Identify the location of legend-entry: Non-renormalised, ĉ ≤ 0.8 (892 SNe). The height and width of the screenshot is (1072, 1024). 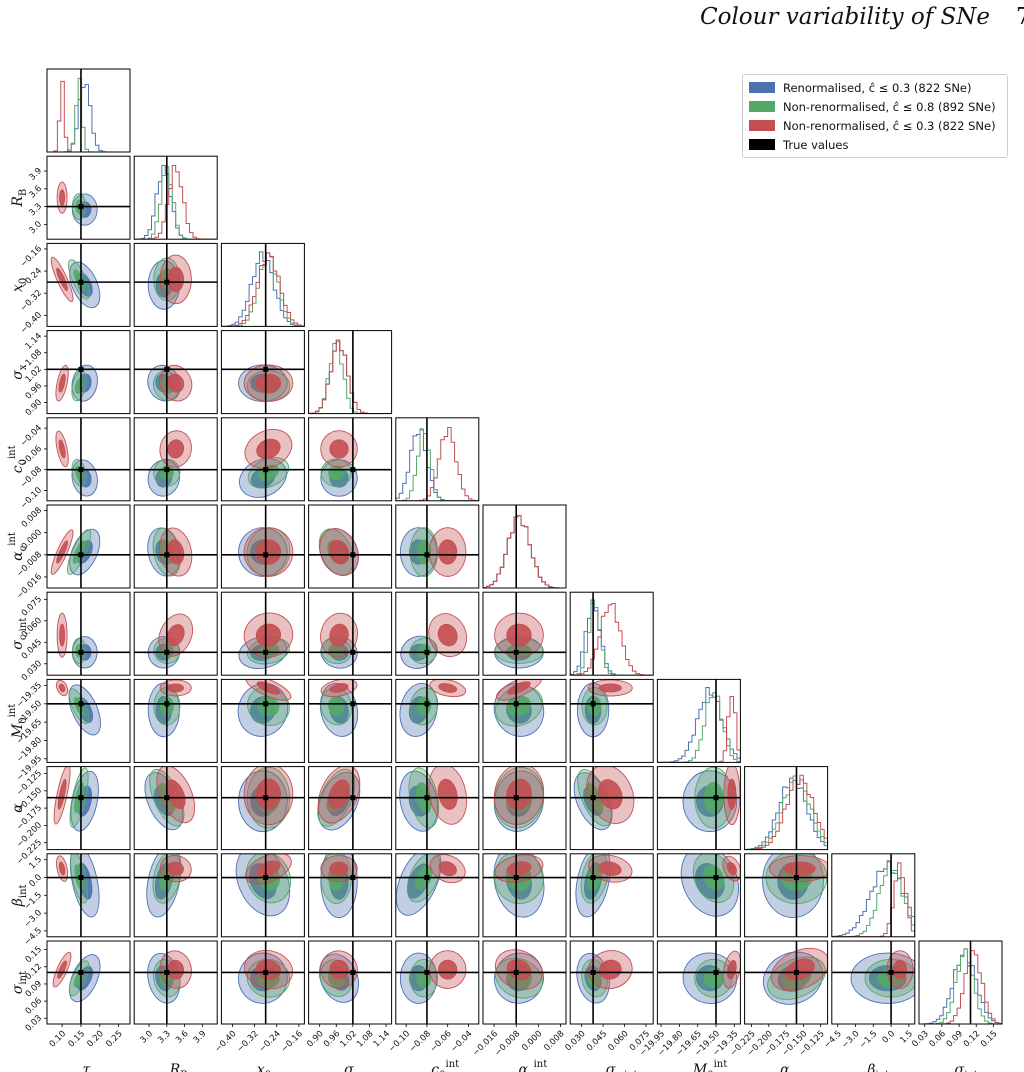
(875, 106).